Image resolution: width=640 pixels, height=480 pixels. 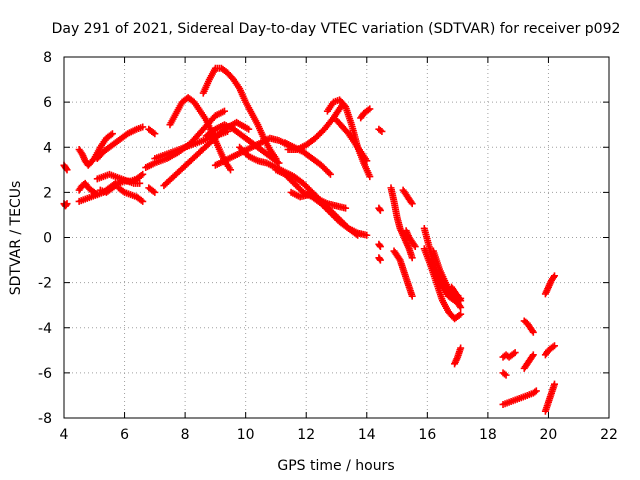 I want to click on x-tick-label: 12, so click(x=306, y=435).